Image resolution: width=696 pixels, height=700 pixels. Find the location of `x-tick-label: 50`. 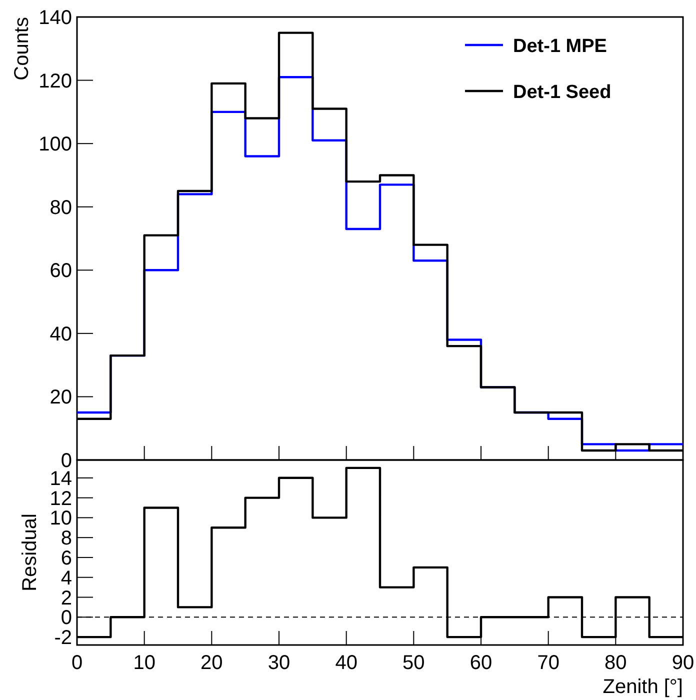

x-tick-label: 50 is located at coordinates (413, 663).